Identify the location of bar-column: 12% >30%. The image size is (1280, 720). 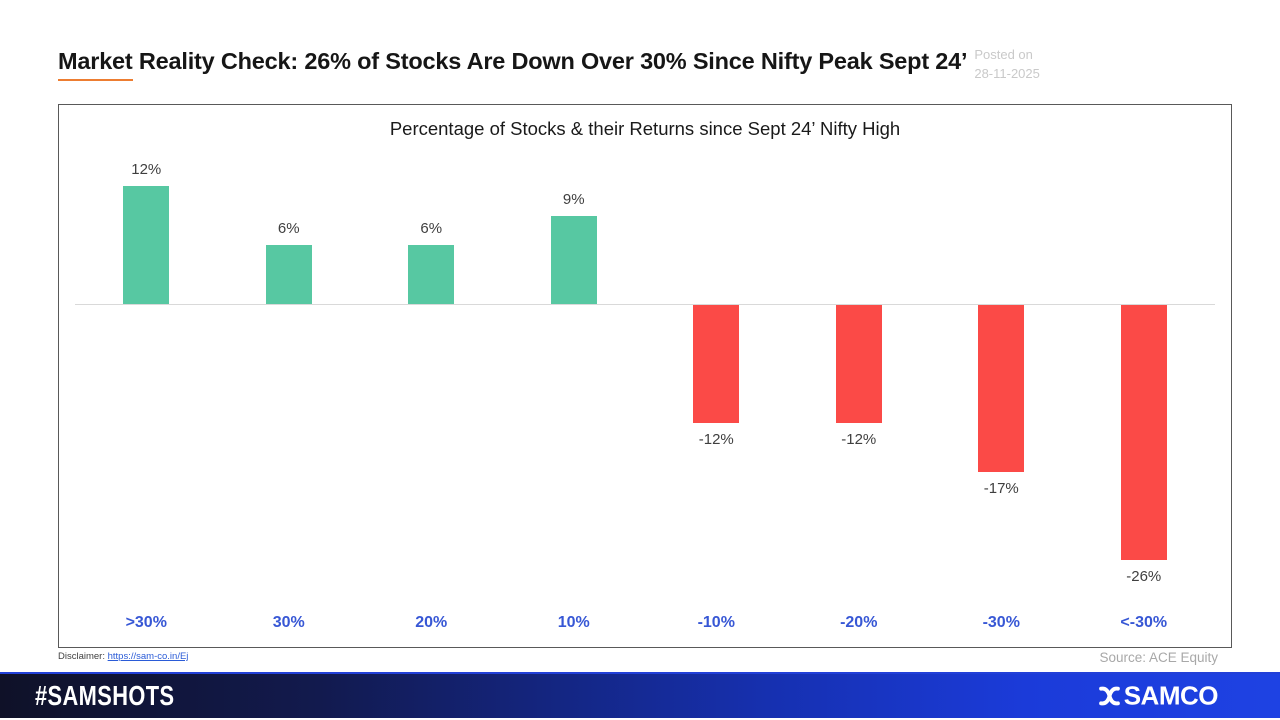
(146, 376).